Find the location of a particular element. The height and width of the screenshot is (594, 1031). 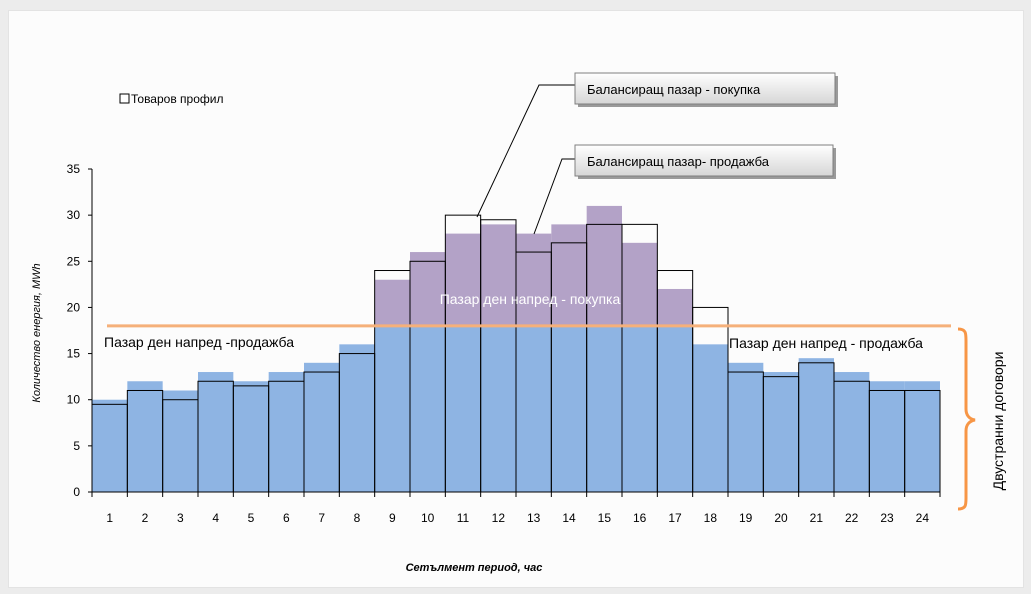

legend-label: Товаров профил is located at coordinates (177, 99).